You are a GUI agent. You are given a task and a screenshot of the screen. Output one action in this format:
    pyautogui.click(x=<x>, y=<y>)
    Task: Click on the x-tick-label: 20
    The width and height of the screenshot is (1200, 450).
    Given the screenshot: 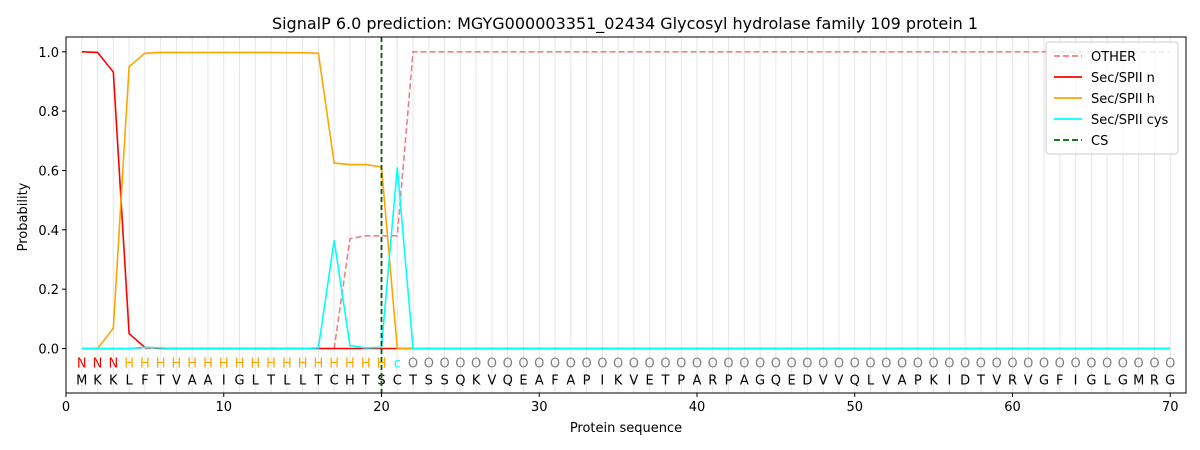 What is the action you would take?
    pyautogui.click(x=381, y=407)
    